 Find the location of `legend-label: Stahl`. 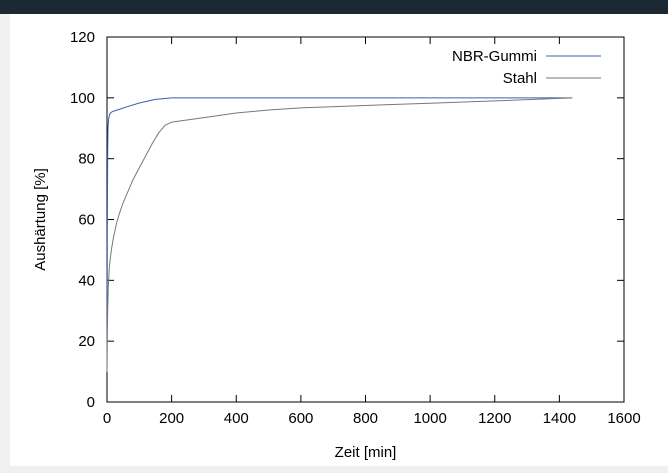

legend-label: Stahl is located at coordinates (520, 78).